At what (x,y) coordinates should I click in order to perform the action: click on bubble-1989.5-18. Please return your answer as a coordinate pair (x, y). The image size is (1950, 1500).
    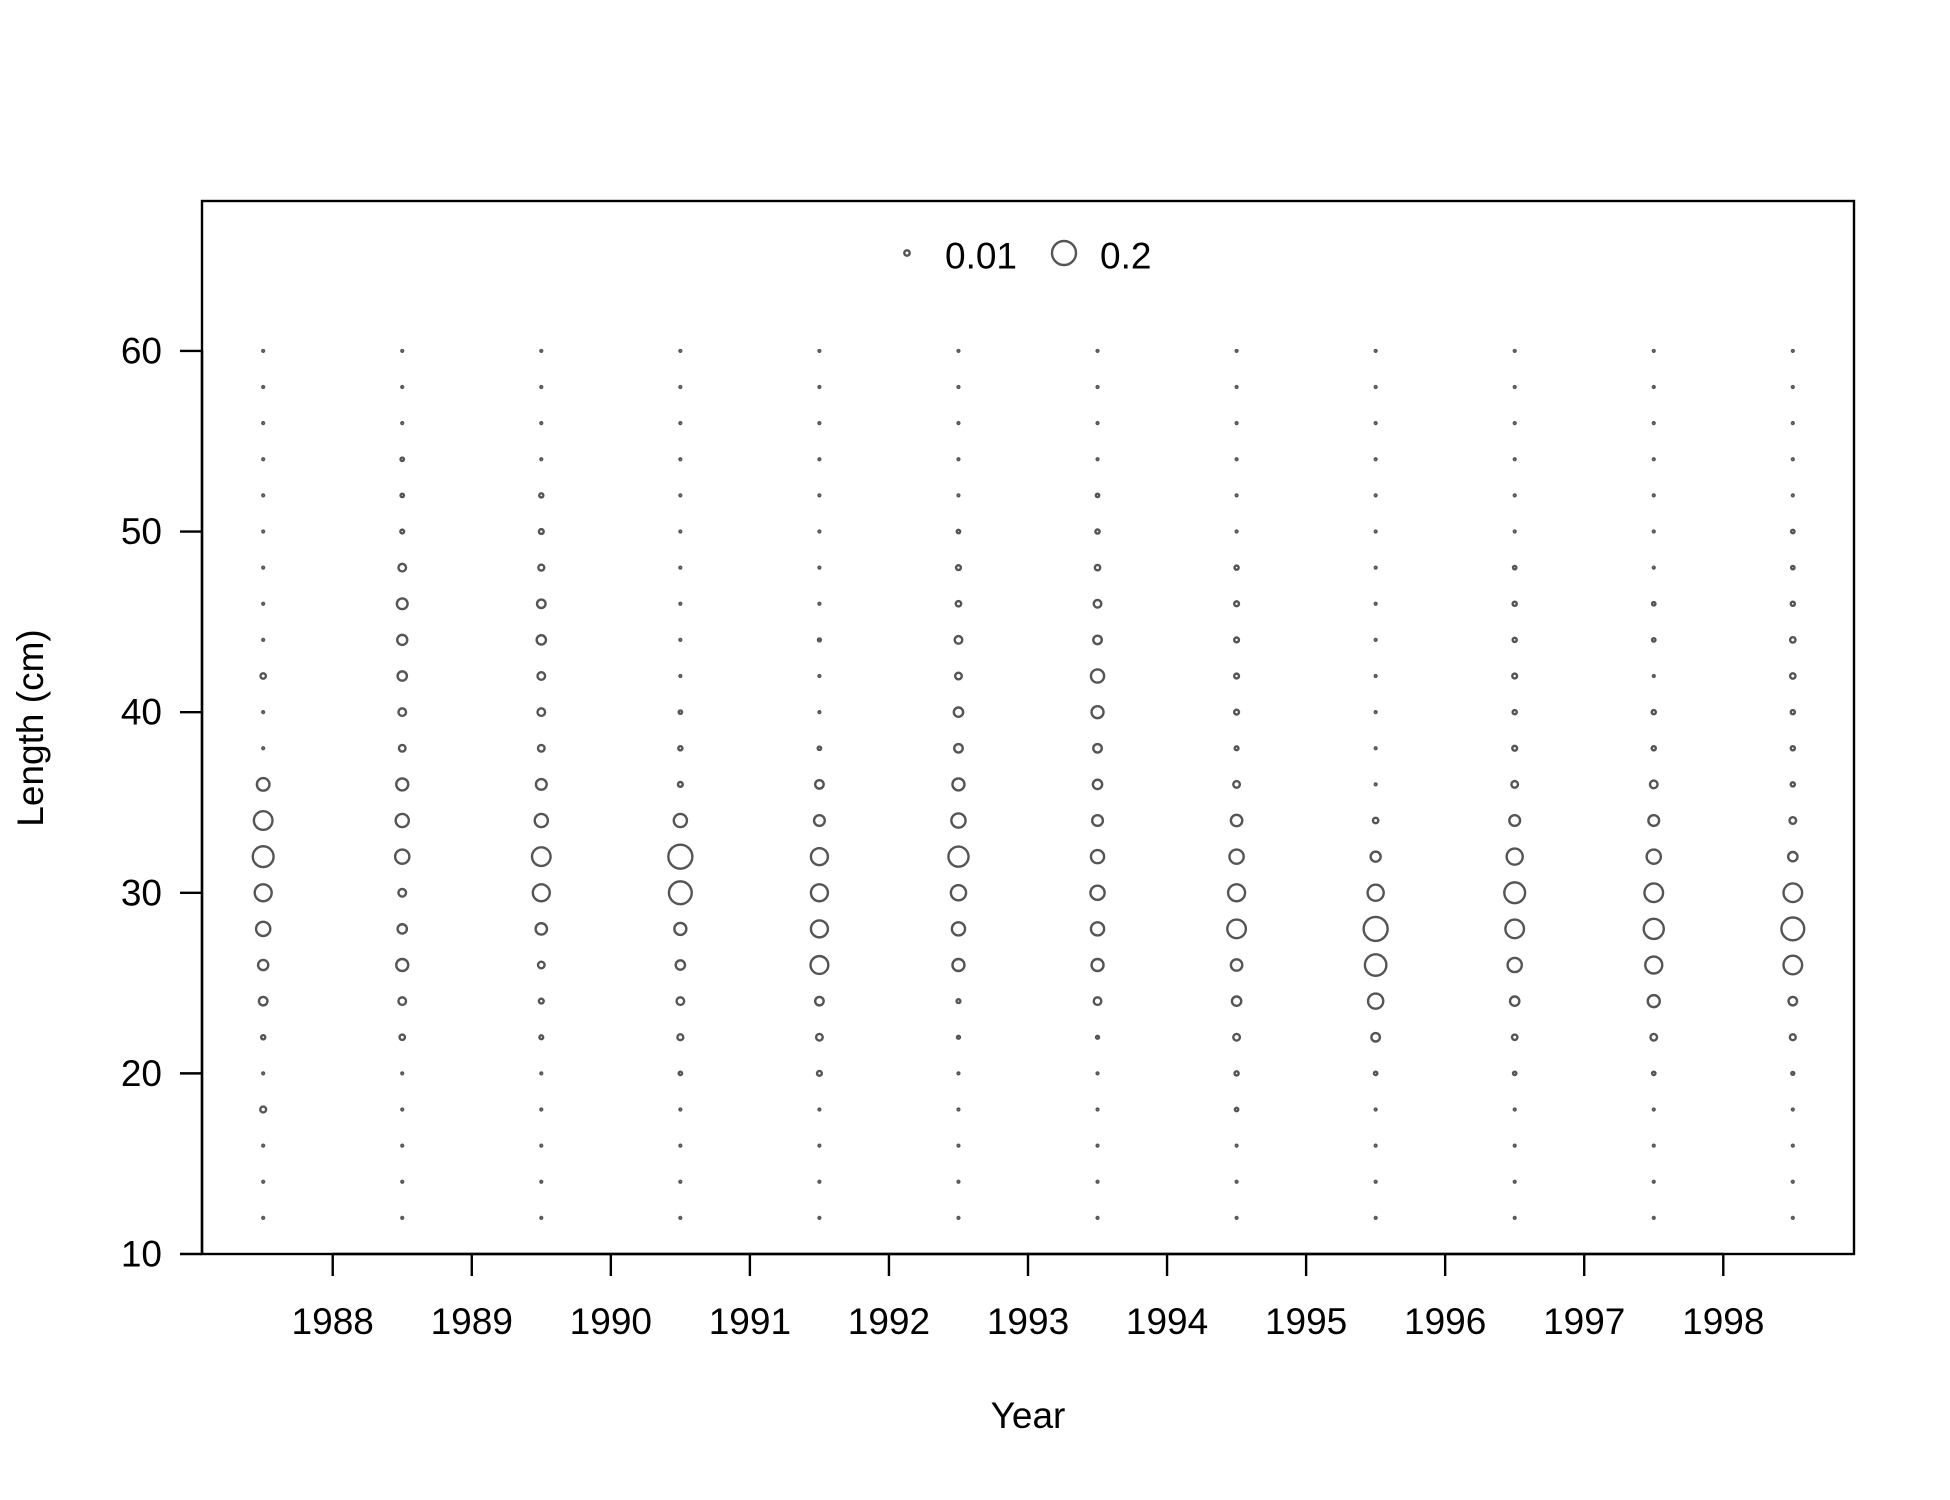
    Looking at the image, I should click on (541, 1109).